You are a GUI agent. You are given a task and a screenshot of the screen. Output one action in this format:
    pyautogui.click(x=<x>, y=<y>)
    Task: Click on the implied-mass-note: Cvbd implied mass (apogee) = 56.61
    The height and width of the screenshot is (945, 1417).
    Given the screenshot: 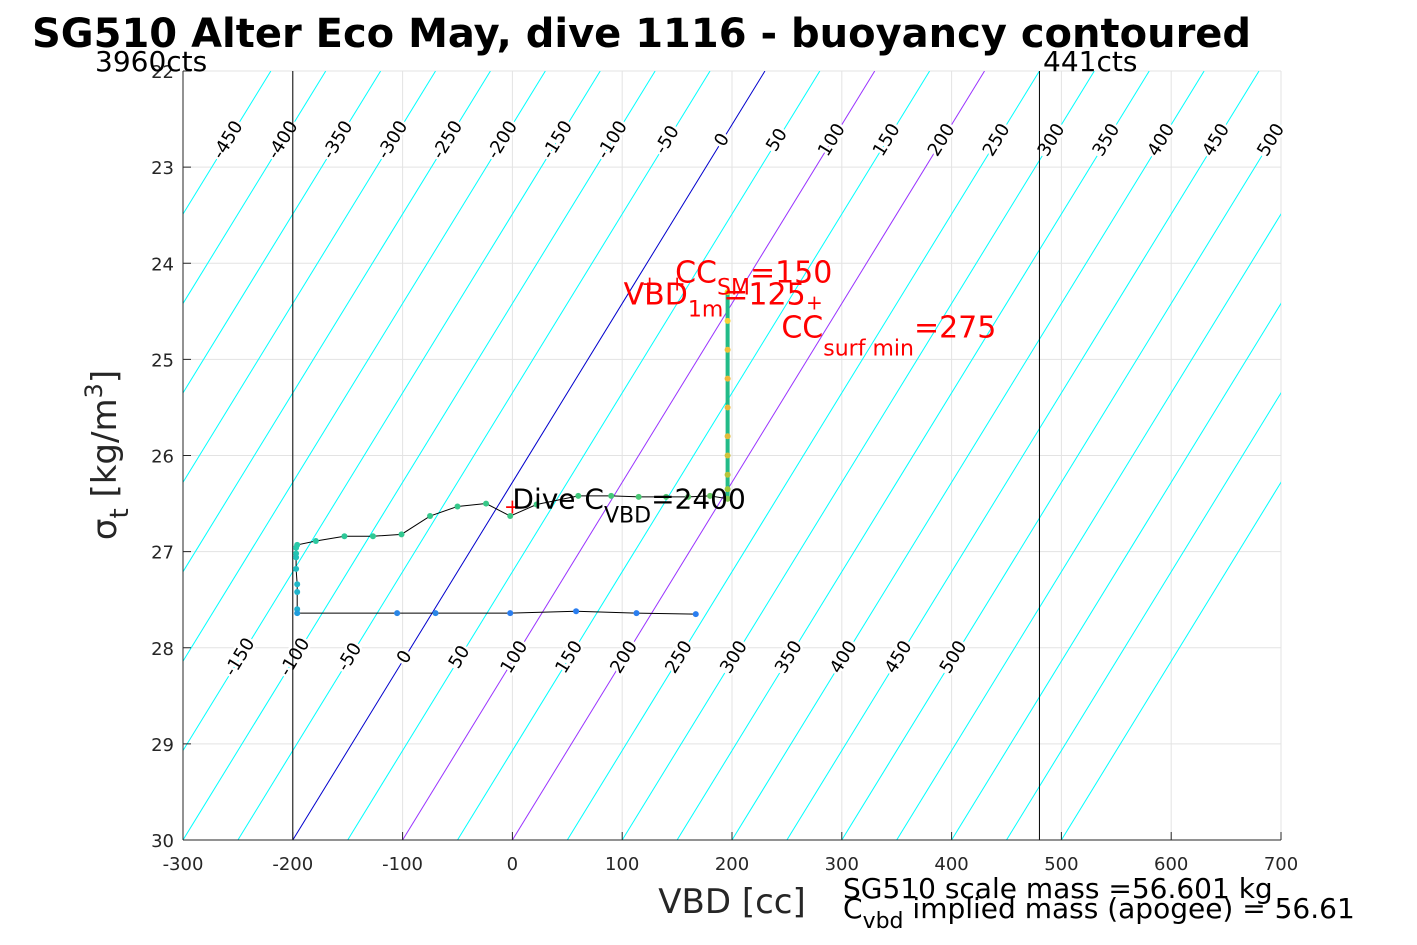 What is the action you would take?
    pyautogui.click(x=1099, y=913)
    